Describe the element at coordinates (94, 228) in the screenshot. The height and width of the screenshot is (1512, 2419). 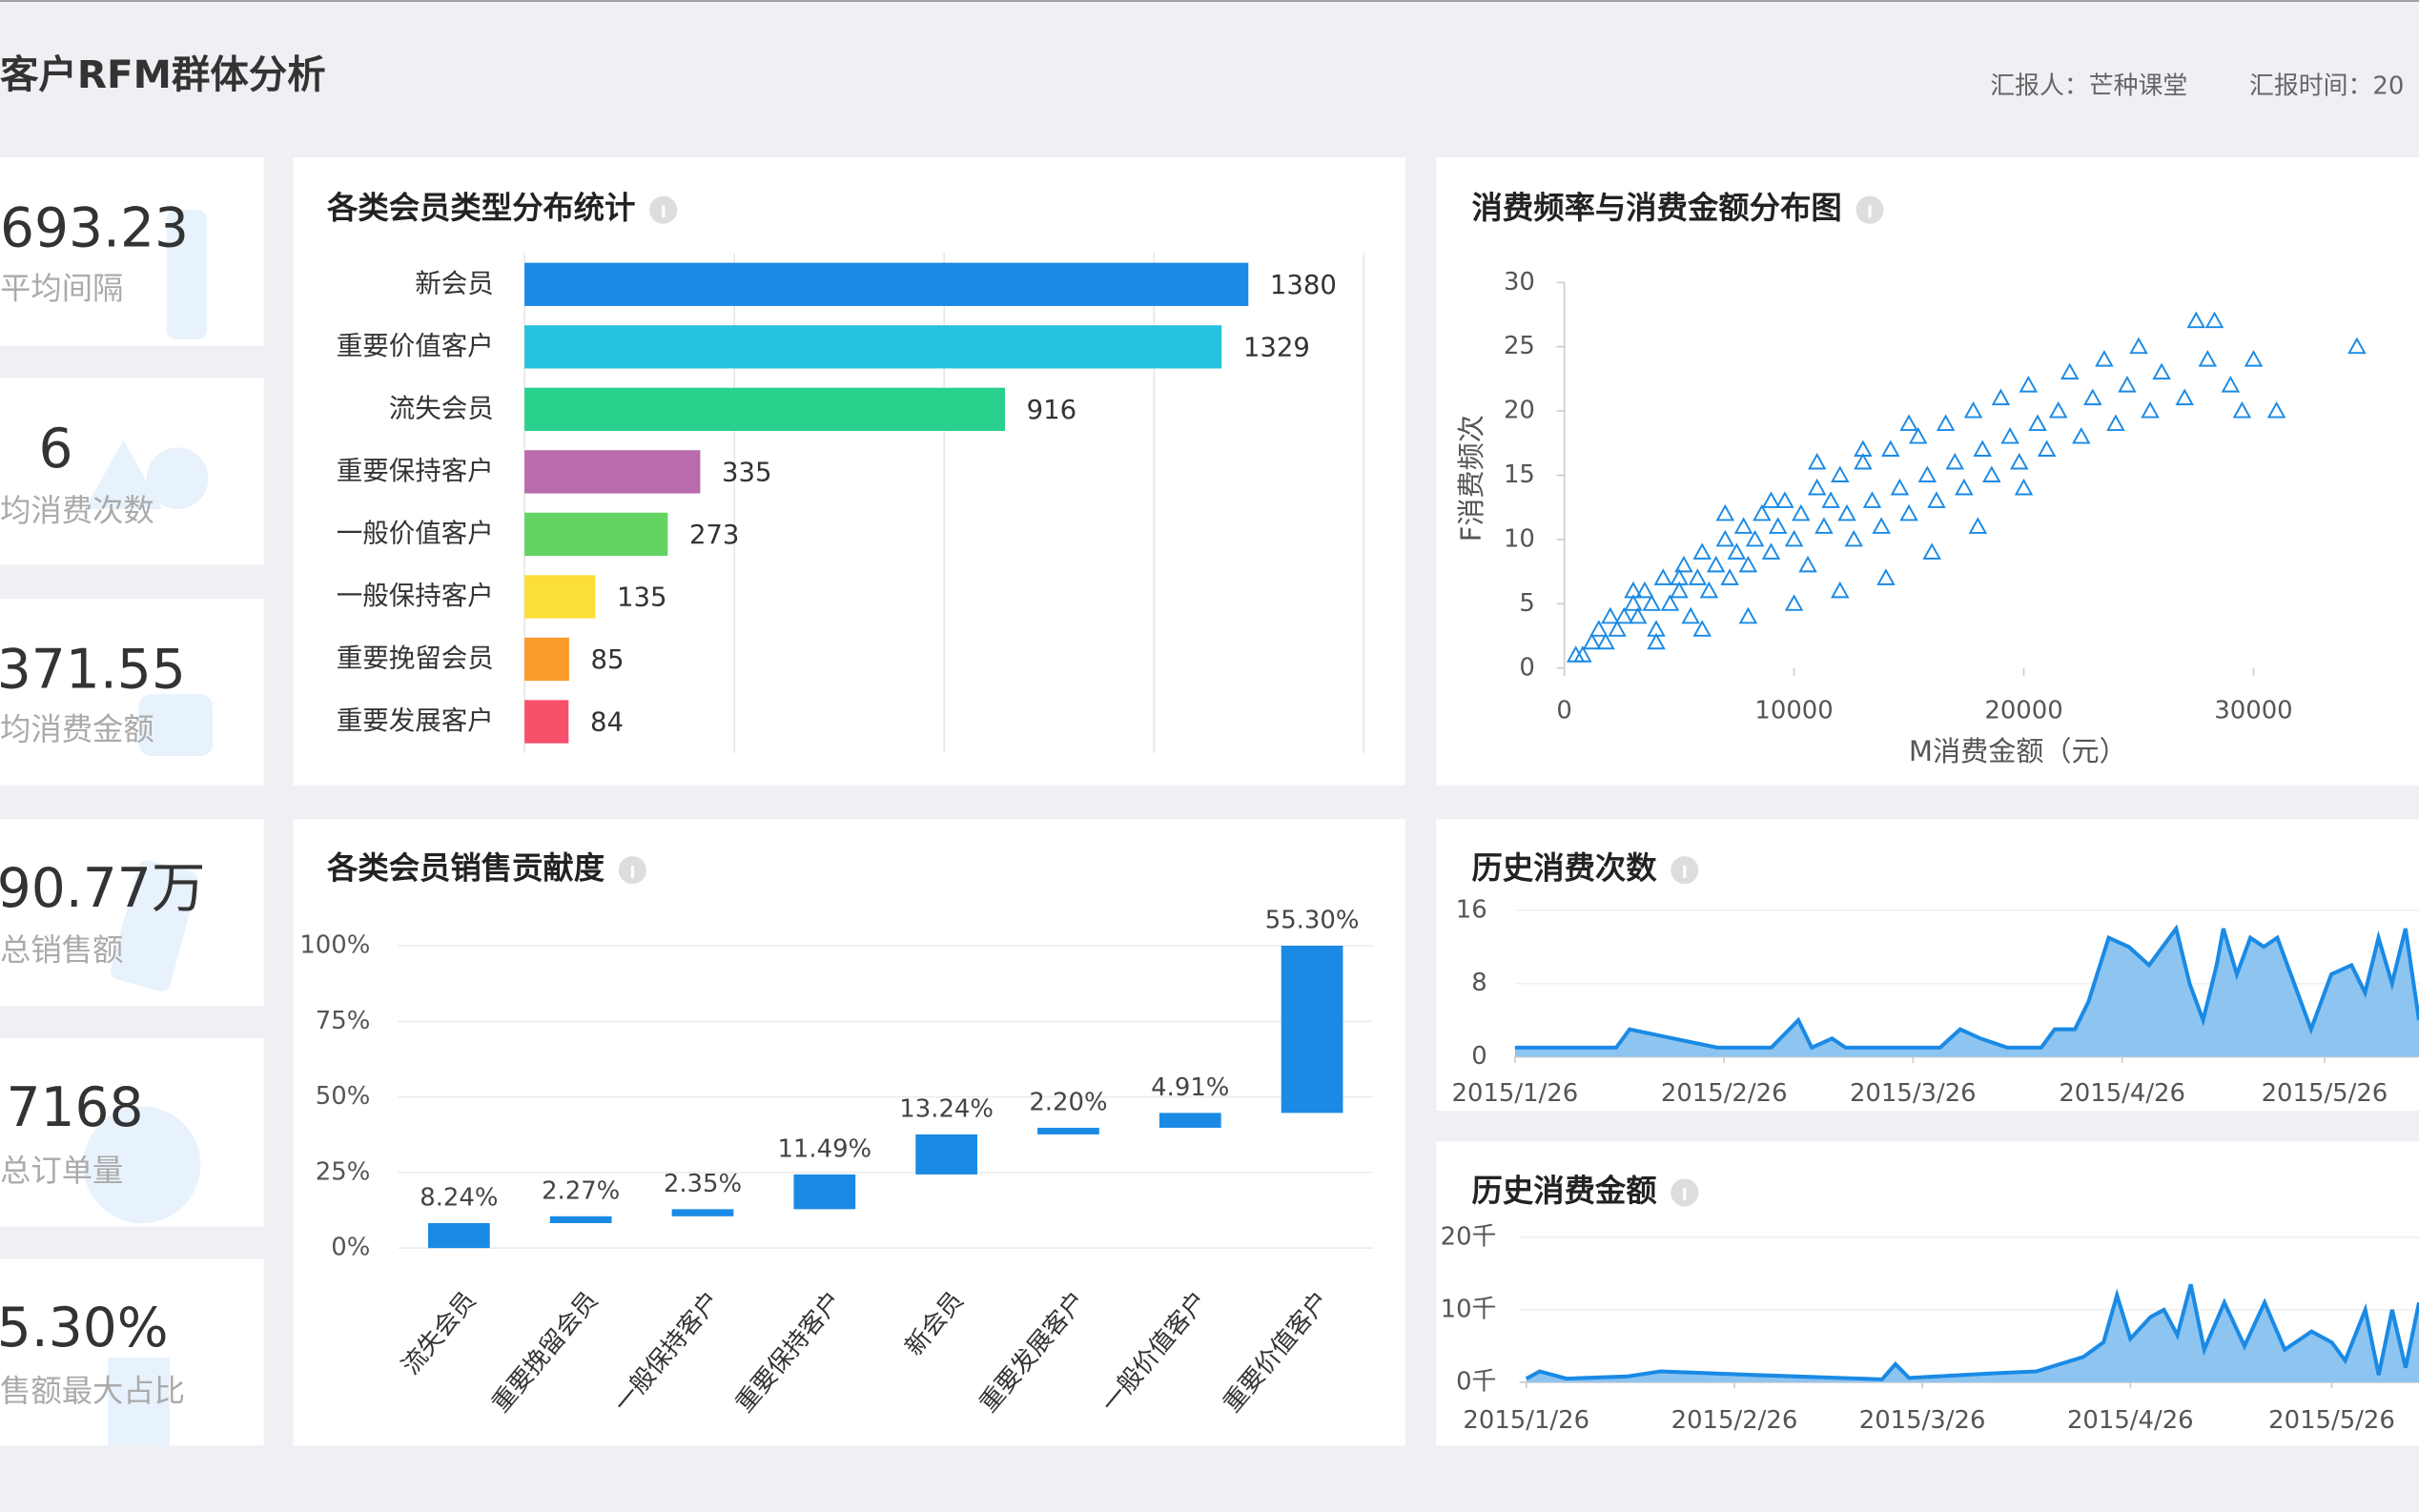
I see `kpi-value: 693.23` at that location.